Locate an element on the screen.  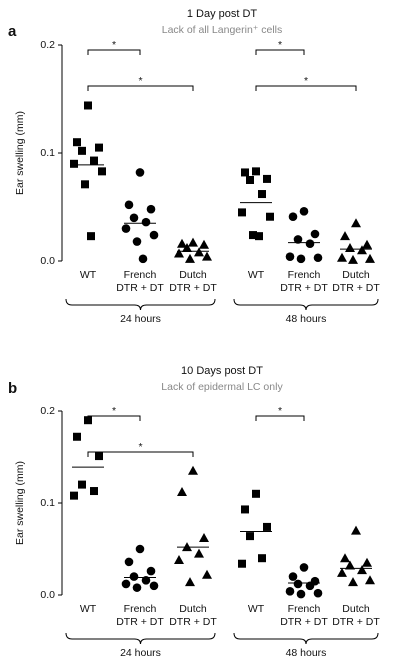
group-label: 48 hours is located at coordinates (306, 319).